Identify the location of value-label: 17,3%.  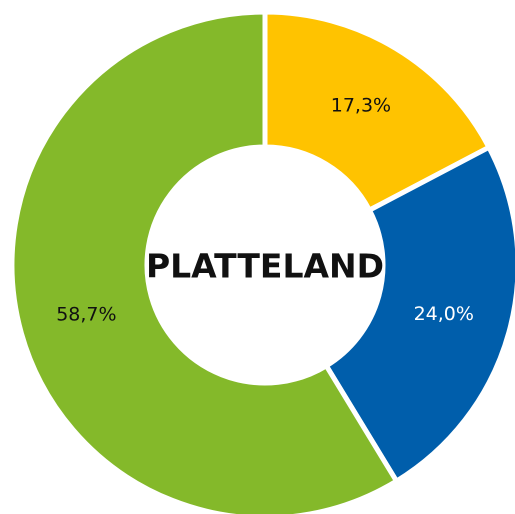
(361, 106).